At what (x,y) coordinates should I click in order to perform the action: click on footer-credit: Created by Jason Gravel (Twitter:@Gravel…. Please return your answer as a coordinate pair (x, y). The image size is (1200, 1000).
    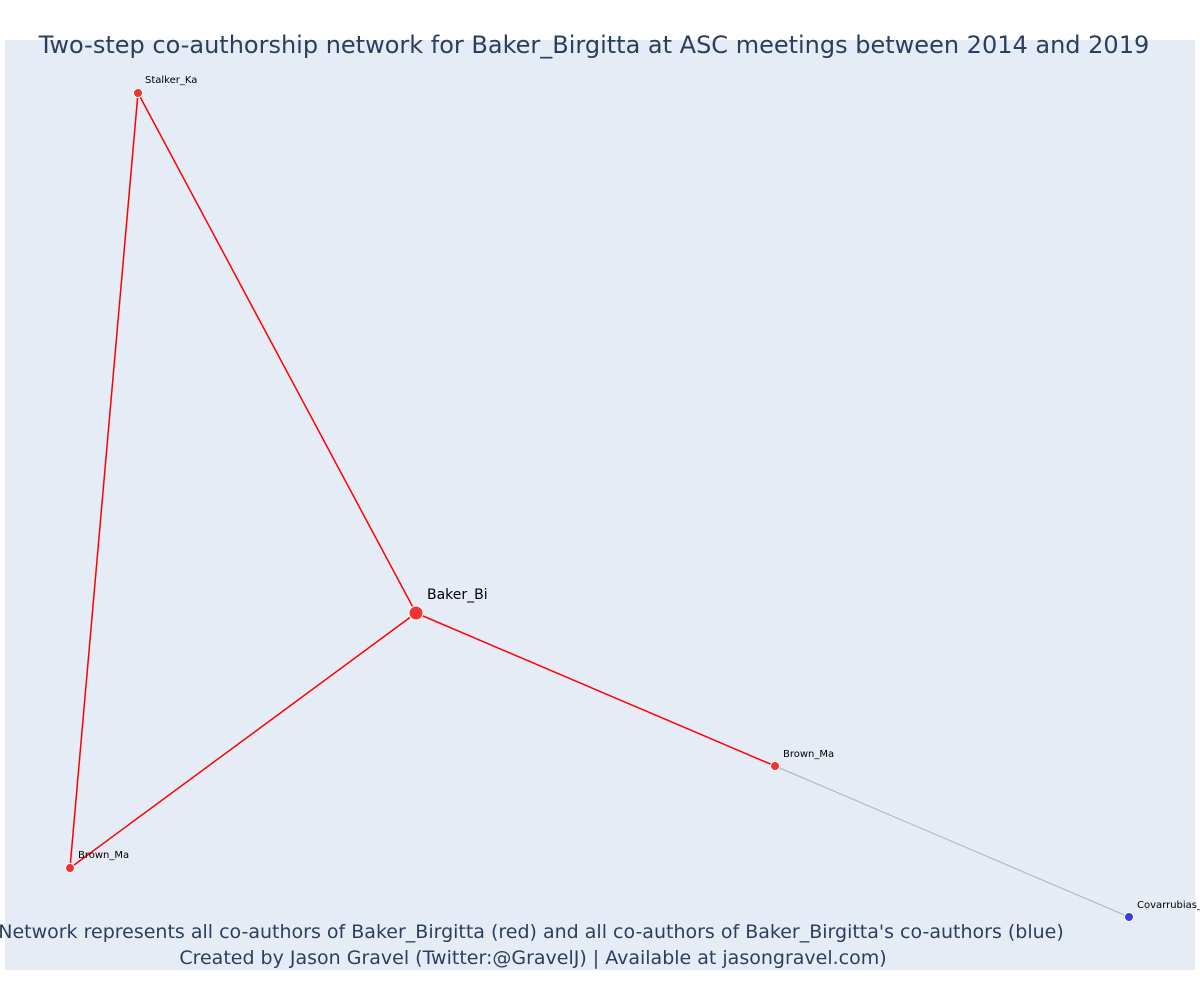
    Looking at the image, I should click on (532, 958).